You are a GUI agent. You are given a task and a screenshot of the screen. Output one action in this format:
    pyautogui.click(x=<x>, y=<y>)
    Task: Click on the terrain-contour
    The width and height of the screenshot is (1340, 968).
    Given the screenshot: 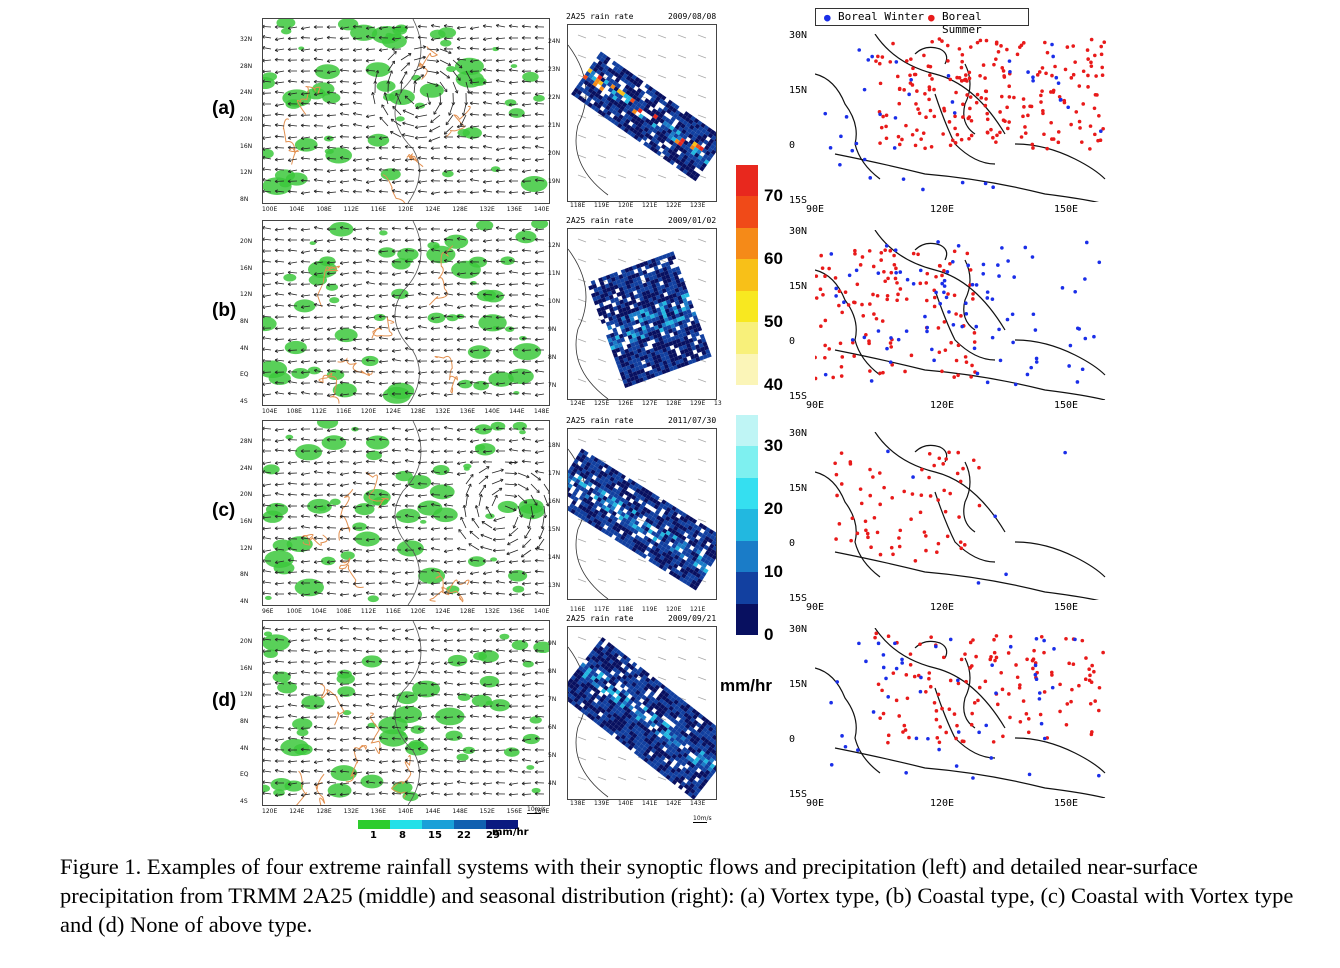 What is the action you would take?
    pyautogui.click(x=441, y=275)
    